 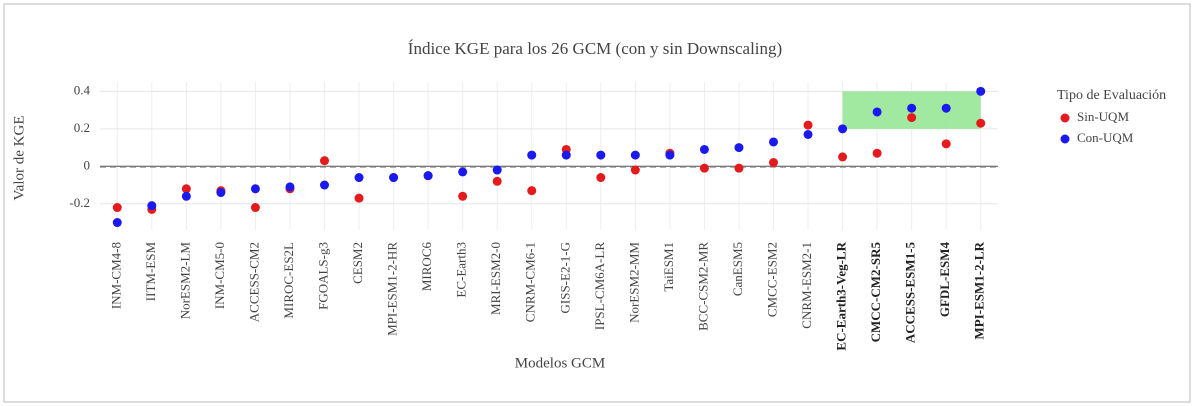 I want to click on x-tick-label: CMCC-CM2-SR5, so click(x=875, y=292).